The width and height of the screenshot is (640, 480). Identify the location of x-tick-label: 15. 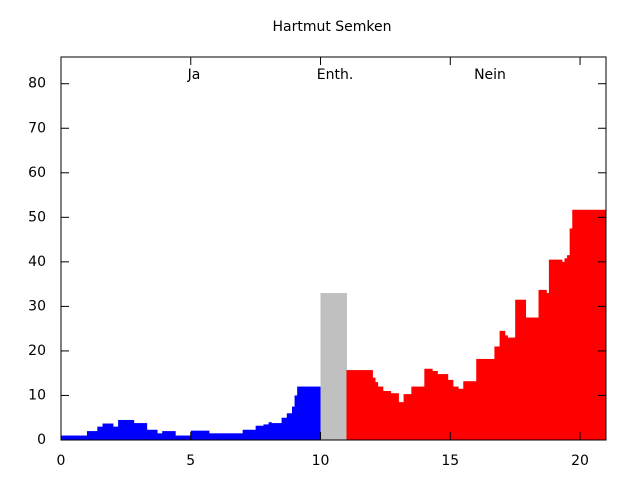
(450, 461).